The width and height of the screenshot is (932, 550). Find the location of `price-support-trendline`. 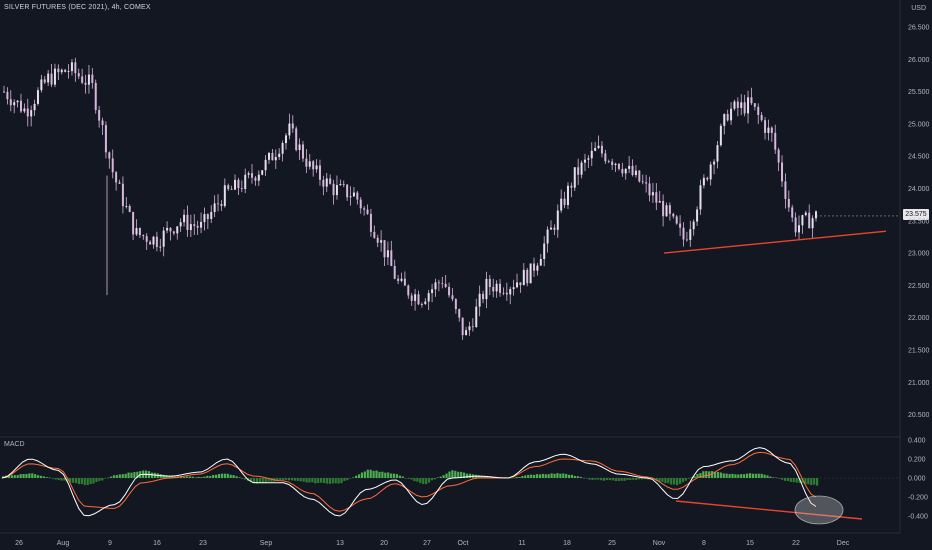

price-support-trendline is located at coordinates (775, 242).